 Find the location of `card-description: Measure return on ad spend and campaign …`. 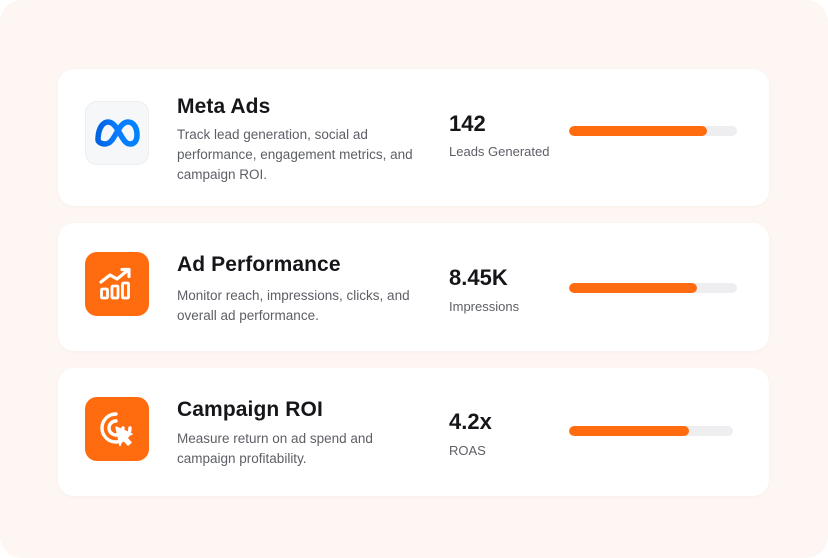

card-description: Measure return on ad spend and campaign … is located at coordinates (275, 448).